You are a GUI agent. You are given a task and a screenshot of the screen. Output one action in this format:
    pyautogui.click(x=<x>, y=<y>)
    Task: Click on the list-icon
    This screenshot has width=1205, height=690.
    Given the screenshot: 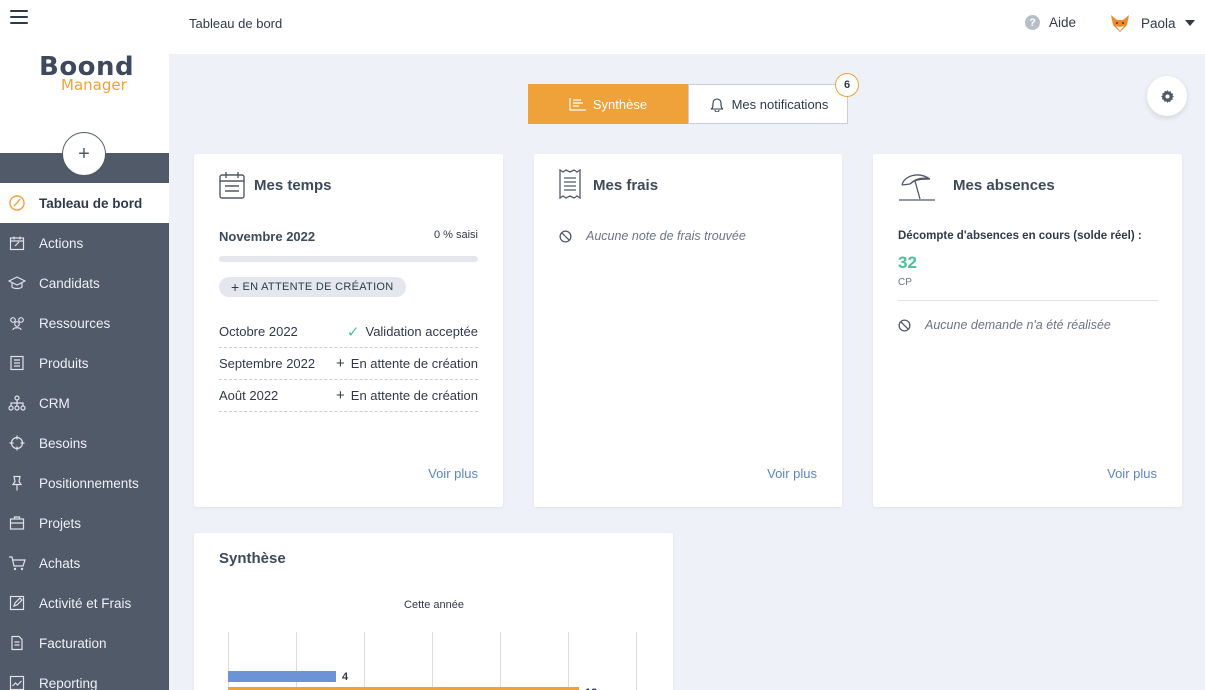 What is the action you would take?
    pyautogui.click(x=577, y=104)
    